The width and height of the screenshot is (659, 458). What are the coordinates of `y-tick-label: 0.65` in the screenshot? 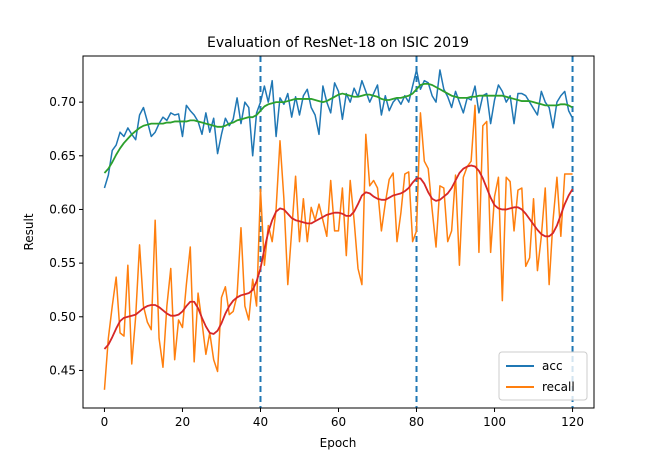 It's located at (62, 156).